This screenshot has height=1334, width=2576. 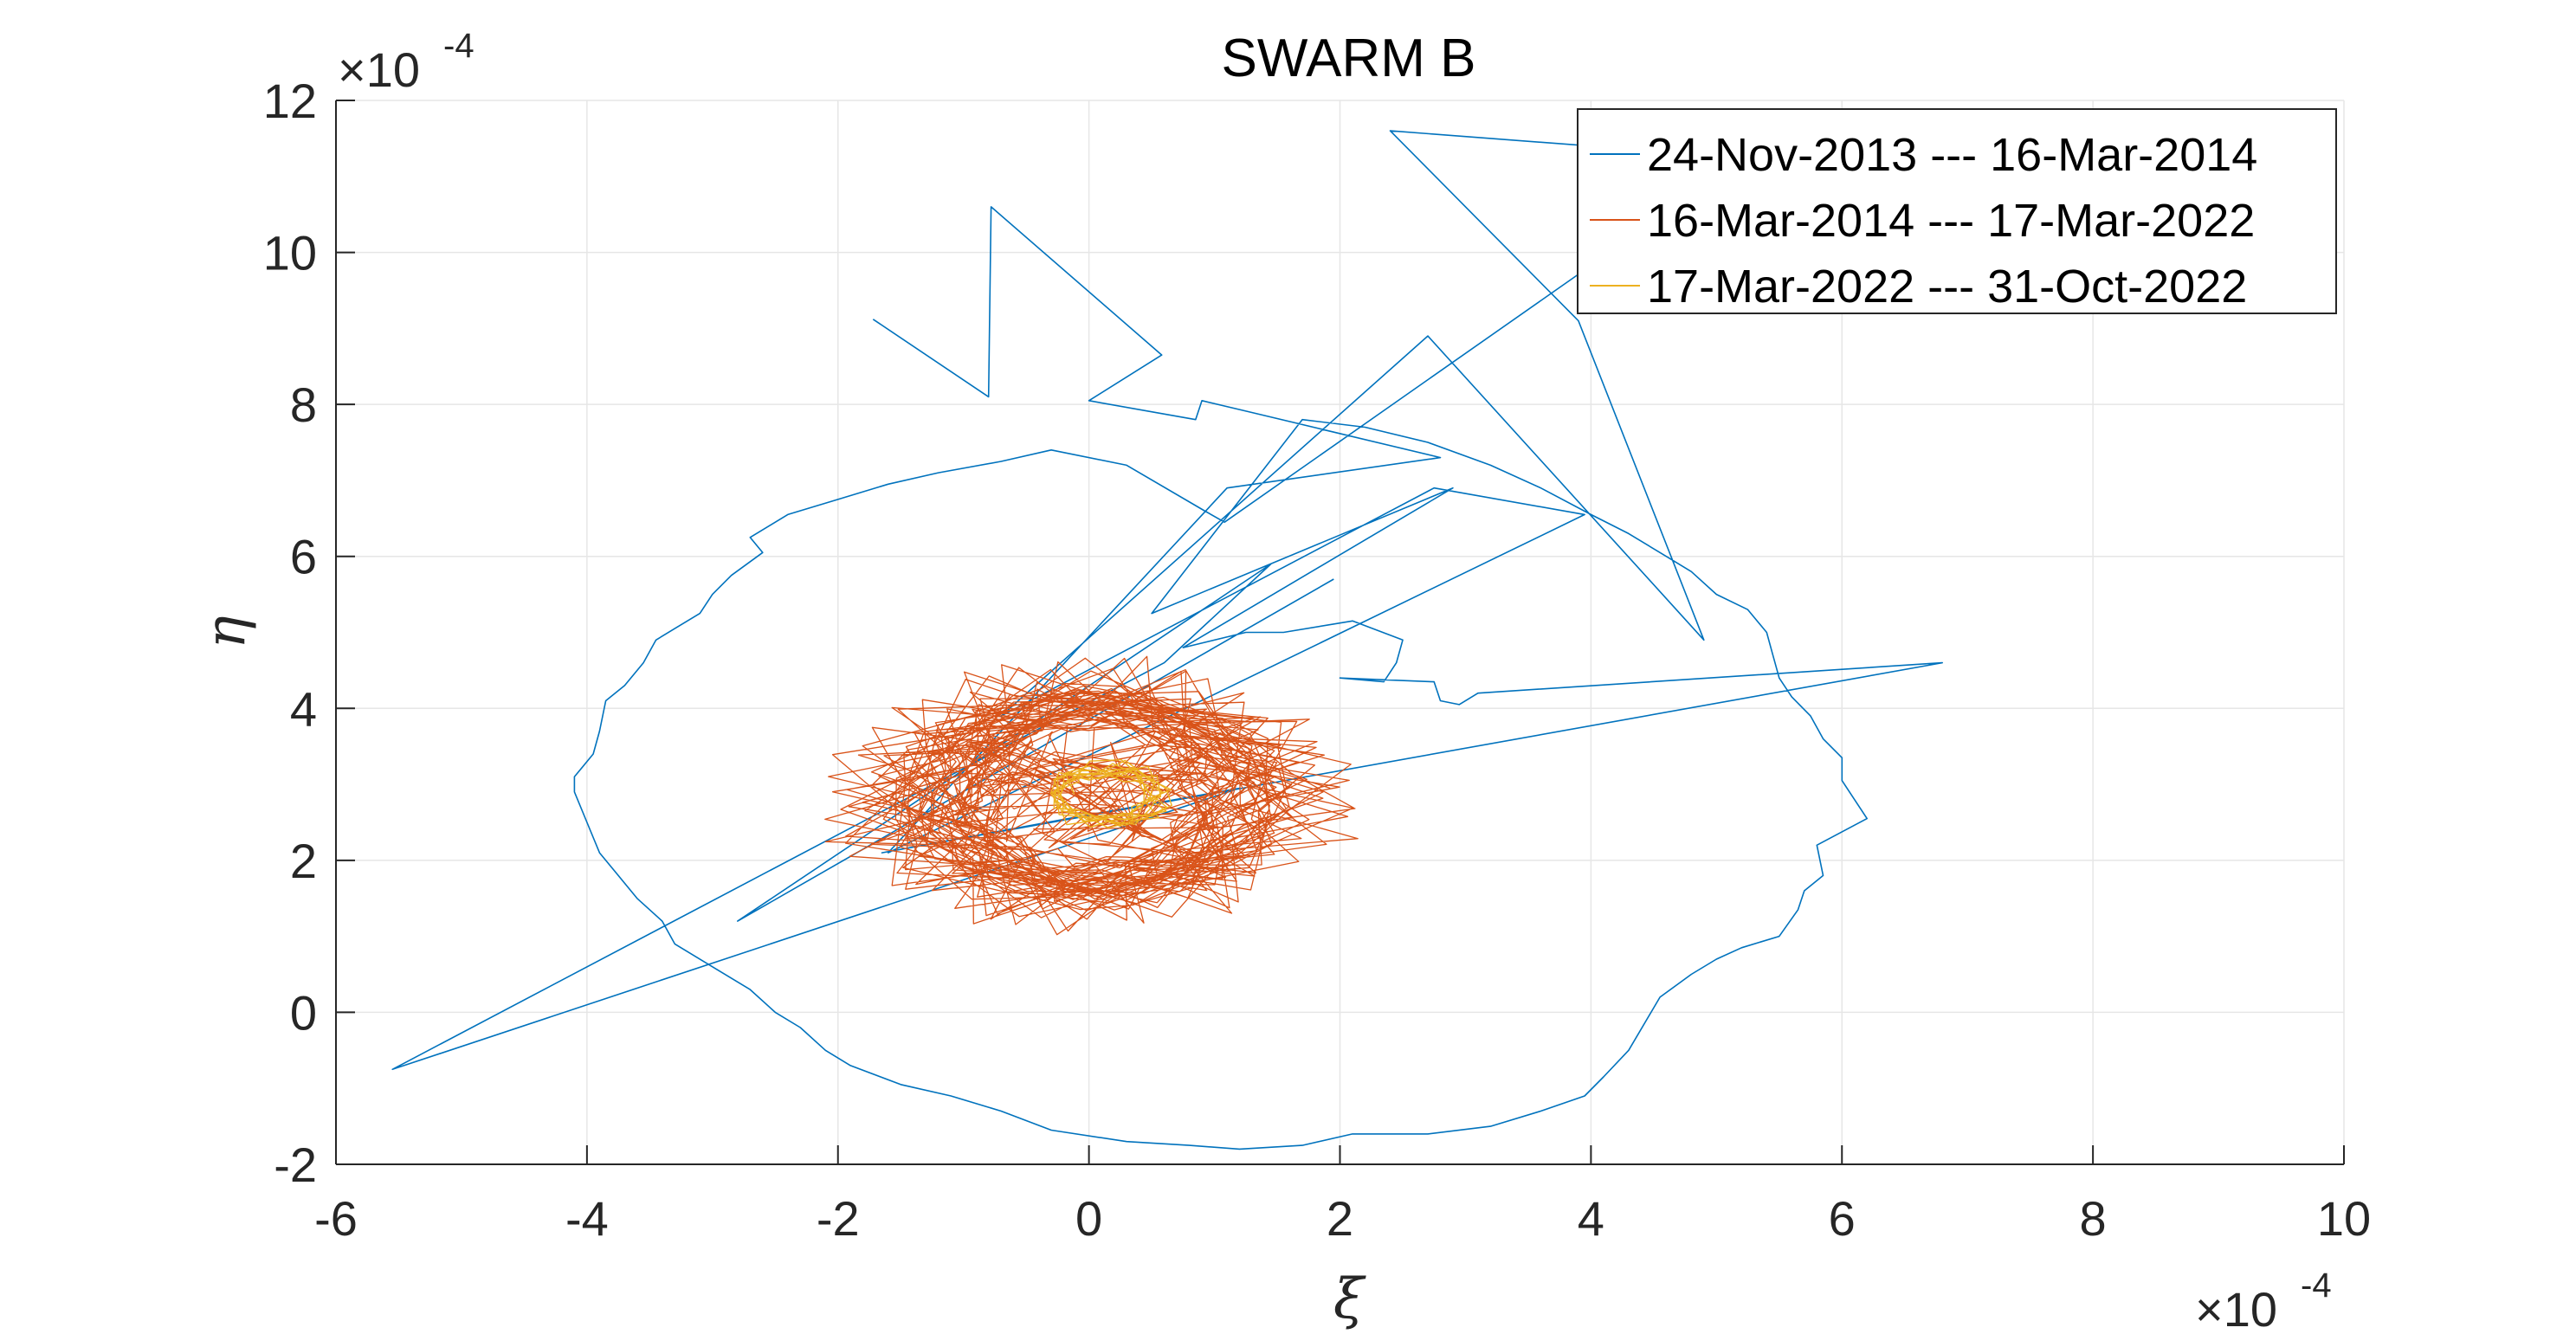 I want to click on x-tick-label: 0, so click(x=1088, y=1218).